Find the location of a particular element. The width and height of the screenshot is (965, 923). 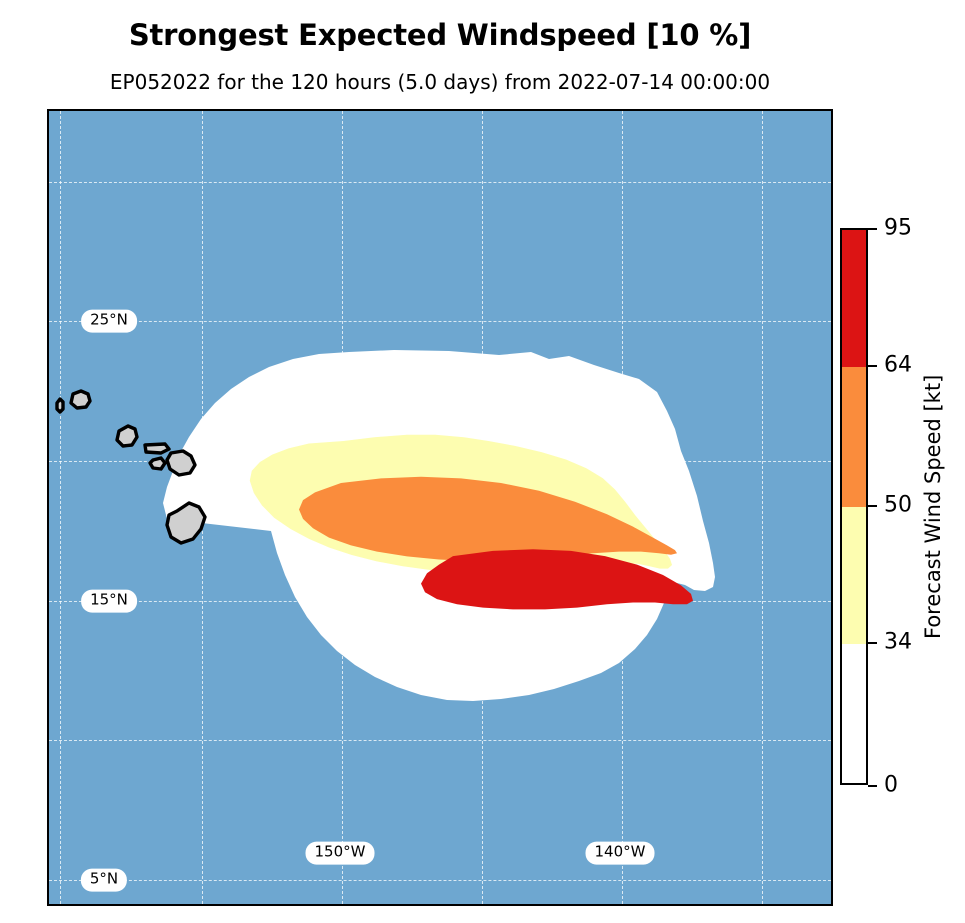

colorbar: 95 64 50 34 0 is located at coordinates (876, 507).